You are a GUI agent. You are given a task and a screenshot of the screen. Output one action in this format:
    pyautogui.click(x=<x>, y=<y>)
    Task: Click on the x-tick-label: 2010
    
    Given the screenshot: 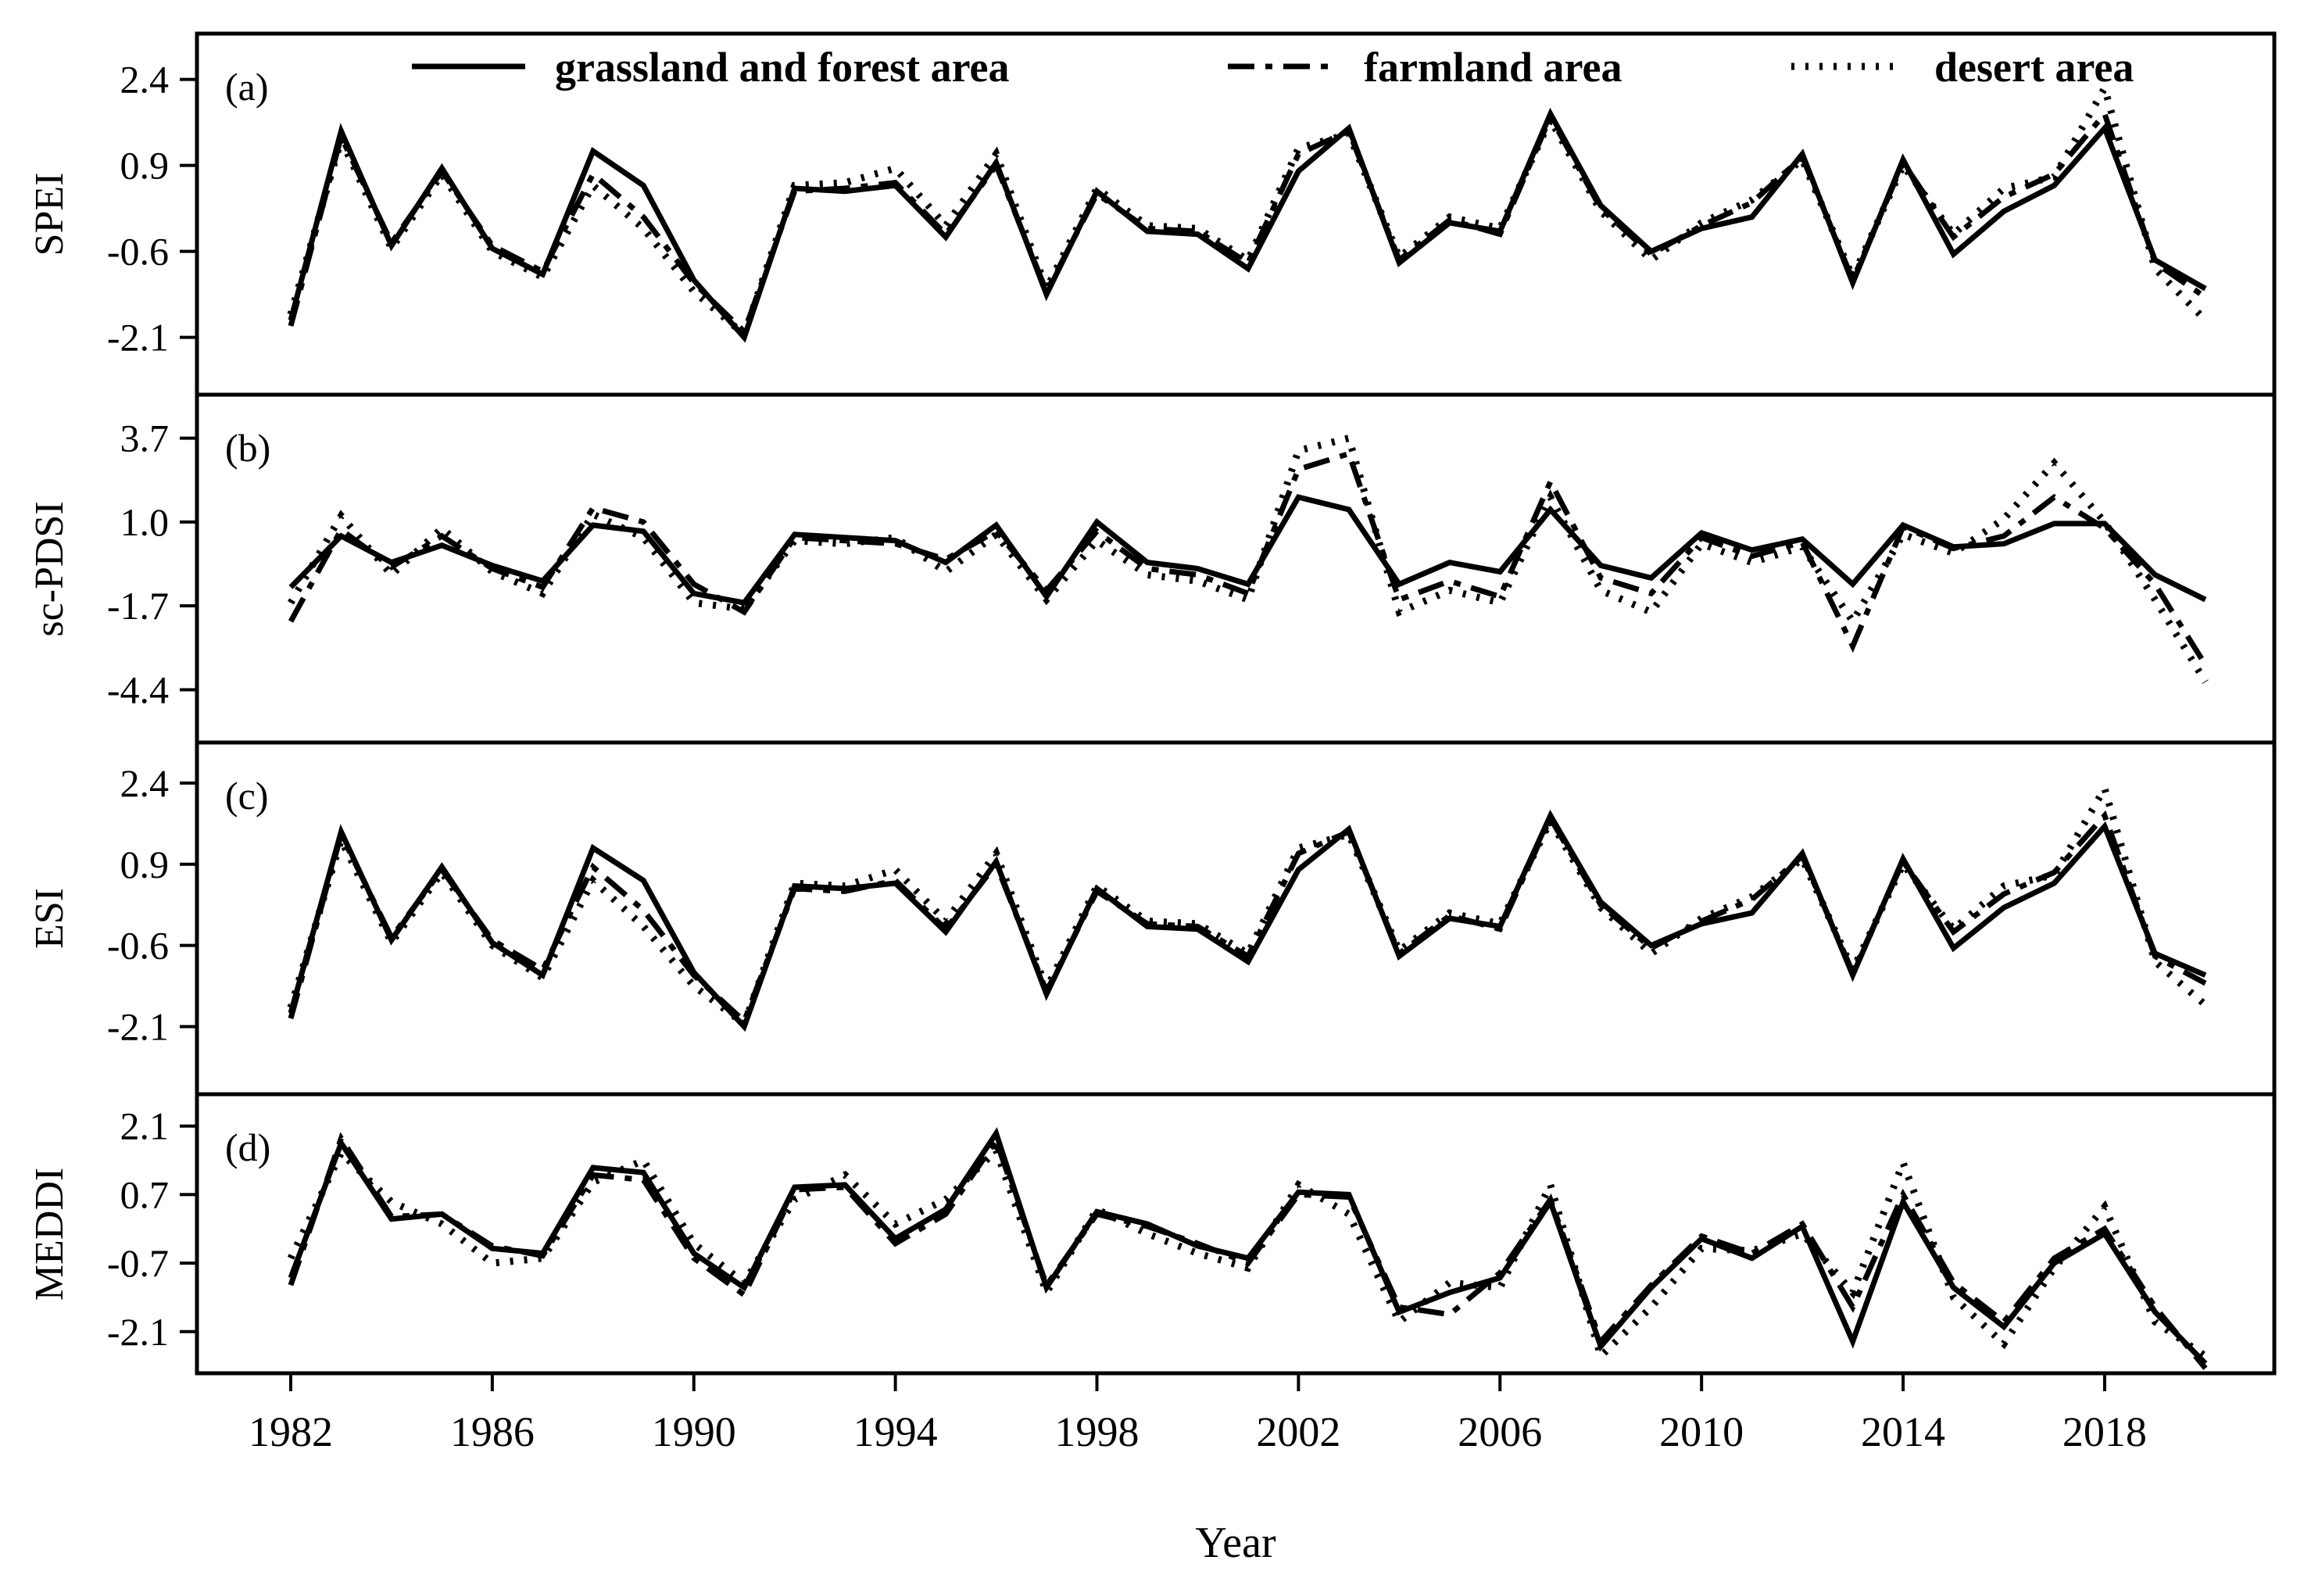 What is the action you would take?
    pyautogui.click(x=1701, y=1431)
    